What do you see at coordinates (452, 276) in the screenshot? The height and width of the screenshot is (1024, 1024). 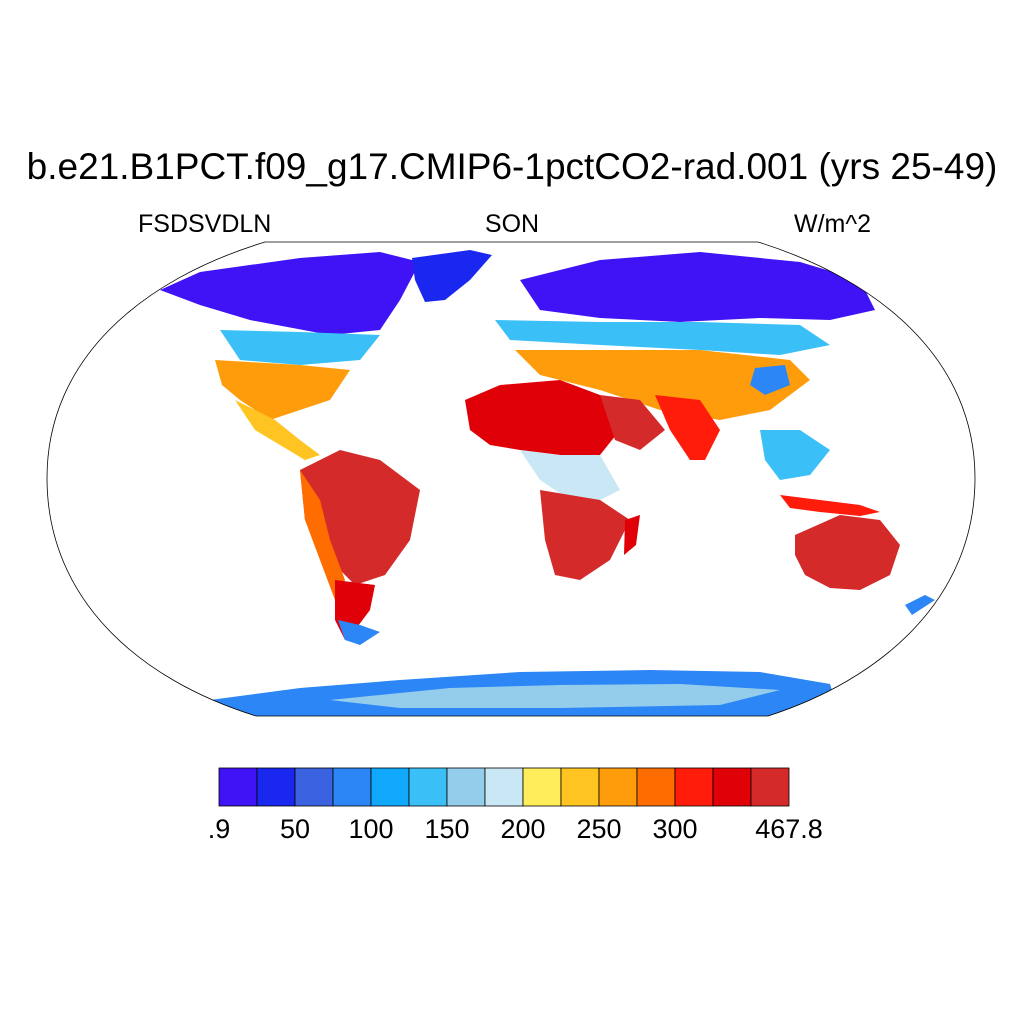 I see `greenland` at bounding box center [452, 276].